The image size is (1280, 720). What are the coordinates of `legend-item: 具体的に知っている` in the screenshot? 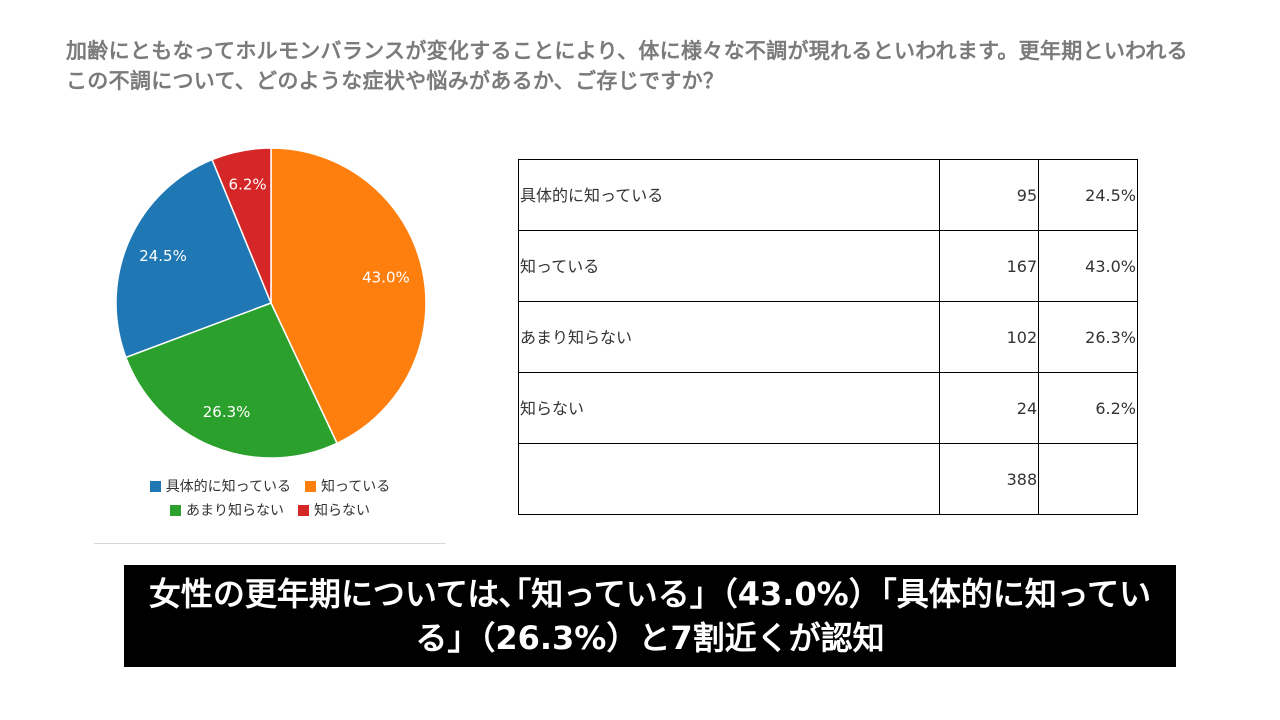 It's located at (220, 486).